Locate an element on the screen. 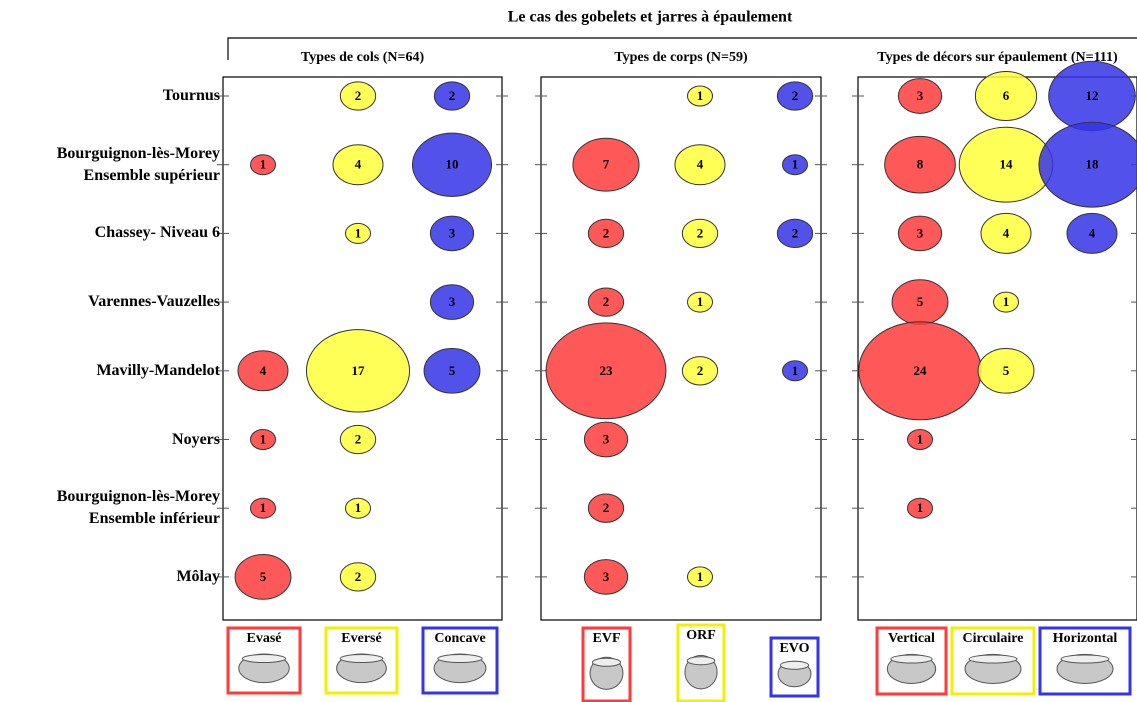 The image size is (1137, 702). legend-label: EVF is located at coordinates (607, 638).